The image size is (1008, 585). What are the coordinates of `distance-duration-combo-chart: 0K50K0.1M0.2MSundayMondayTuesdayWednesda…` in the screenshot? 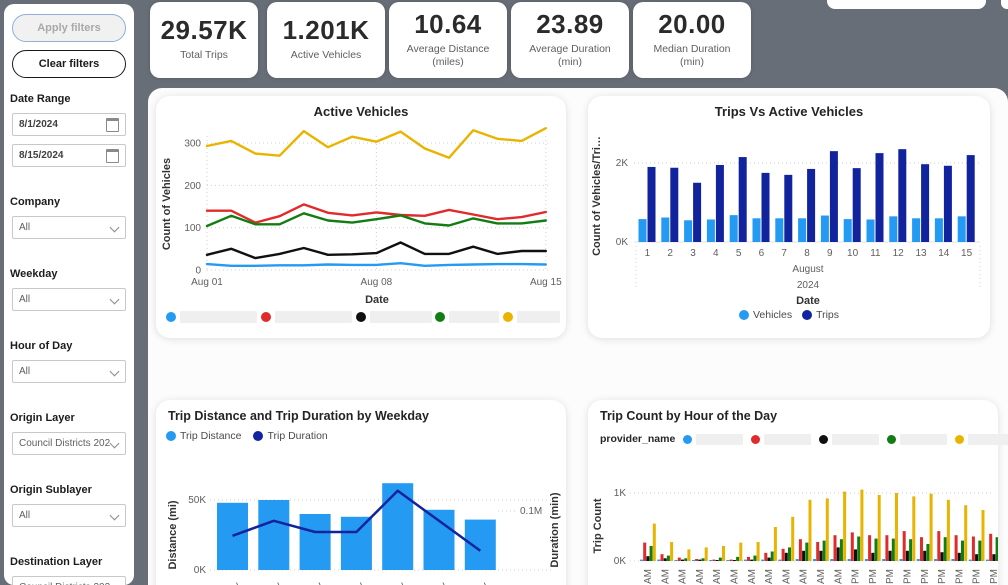 It's located at (361, 515).